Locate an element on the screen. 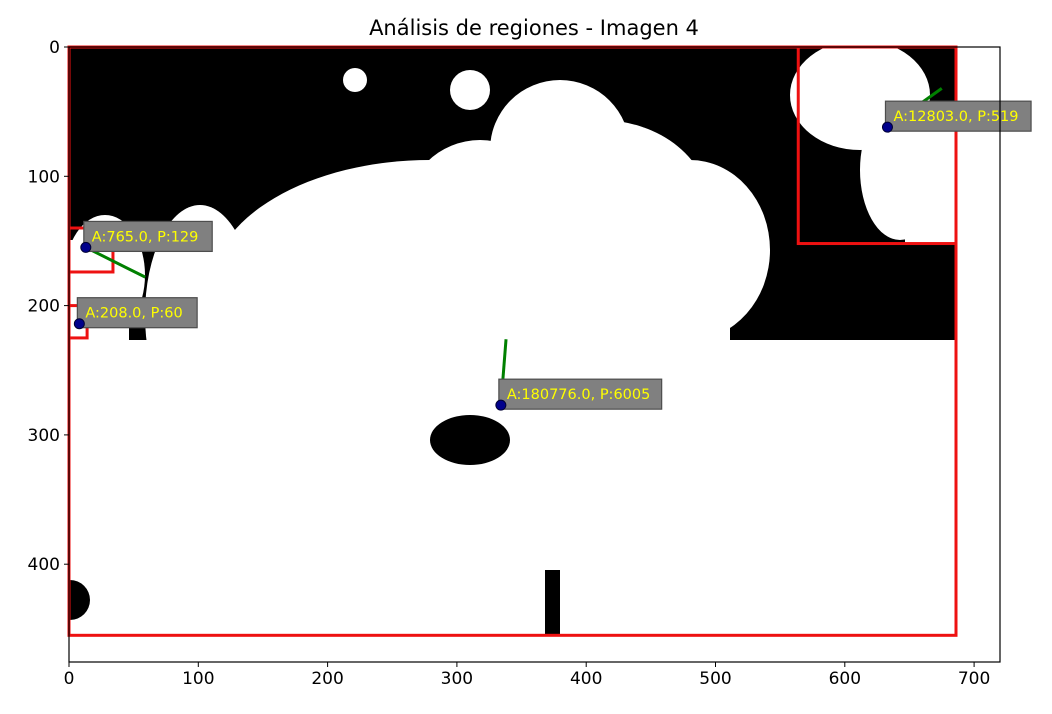 Image resolution: width=1052 pixels, height=714 pixels. x-tick-label: 400 is located at coordinates (586, 679).